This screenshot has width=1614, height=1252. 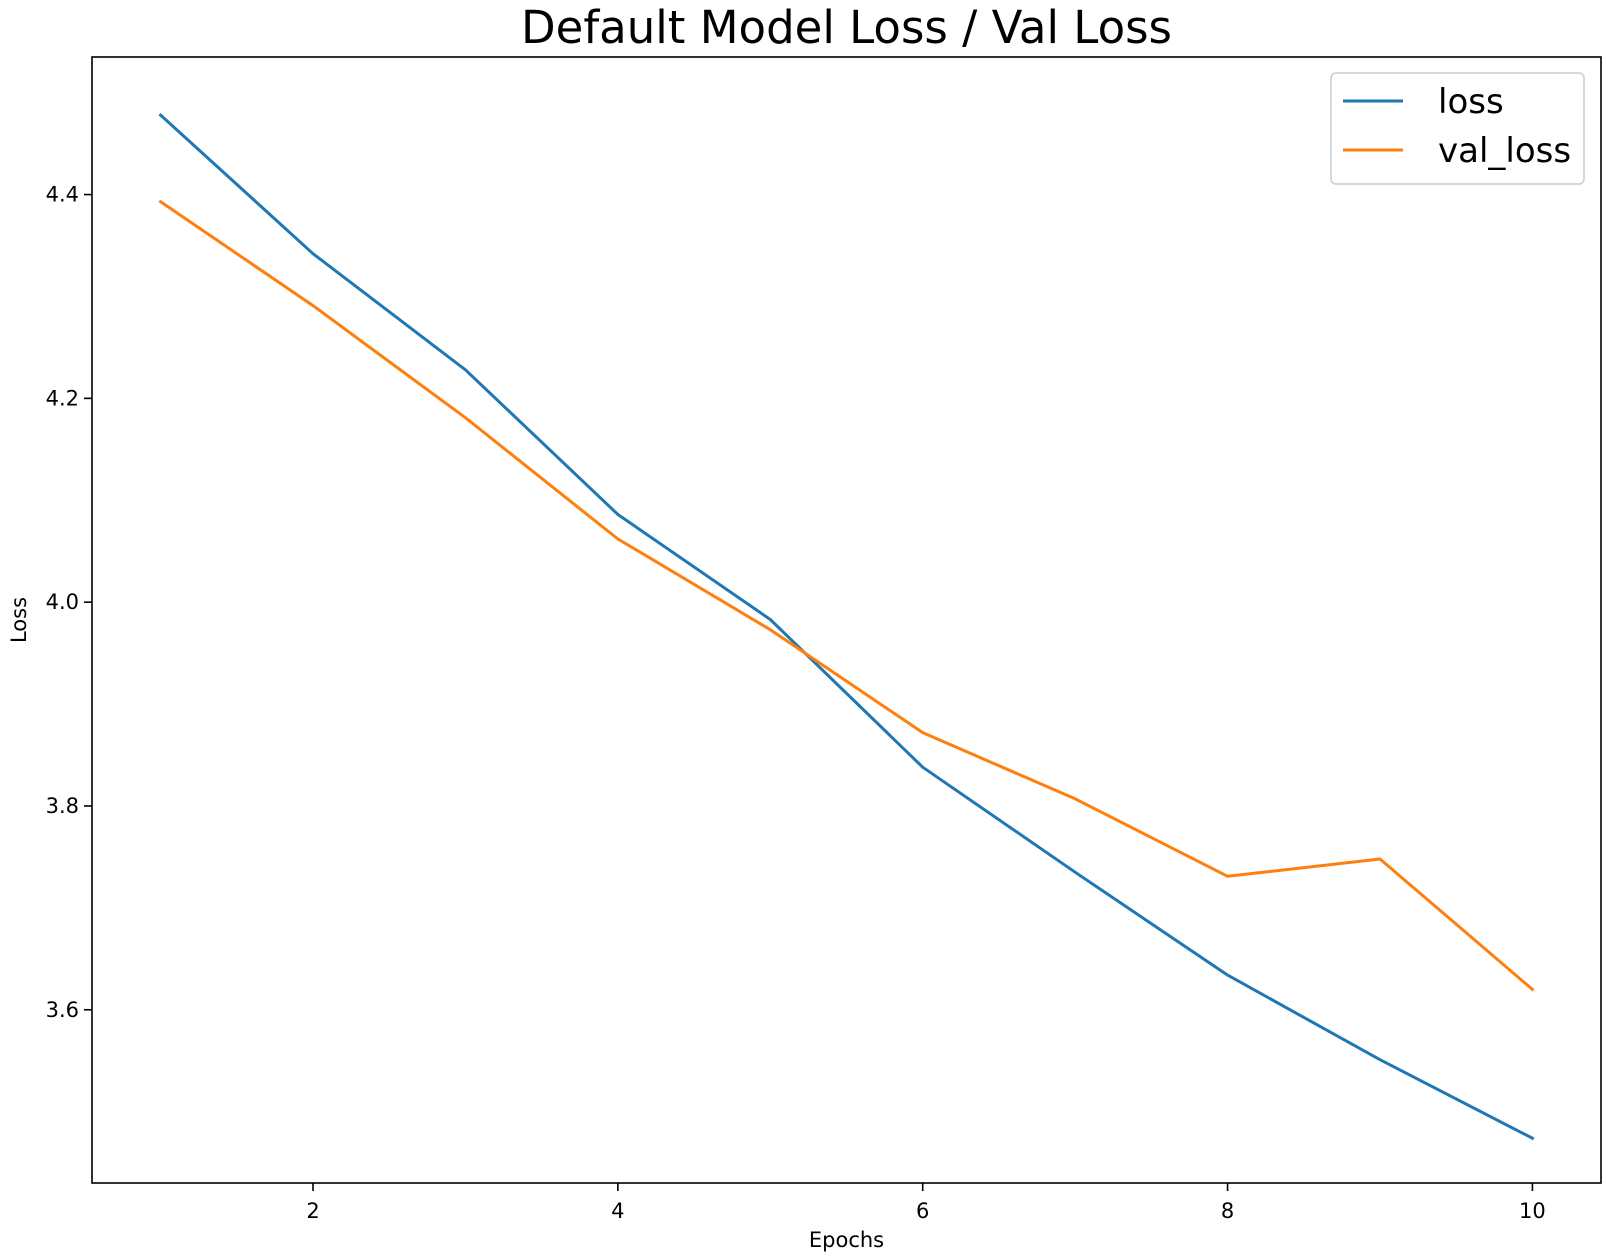 I want to click on y-tick-label: 3.6, so click(x=62, y=1010).